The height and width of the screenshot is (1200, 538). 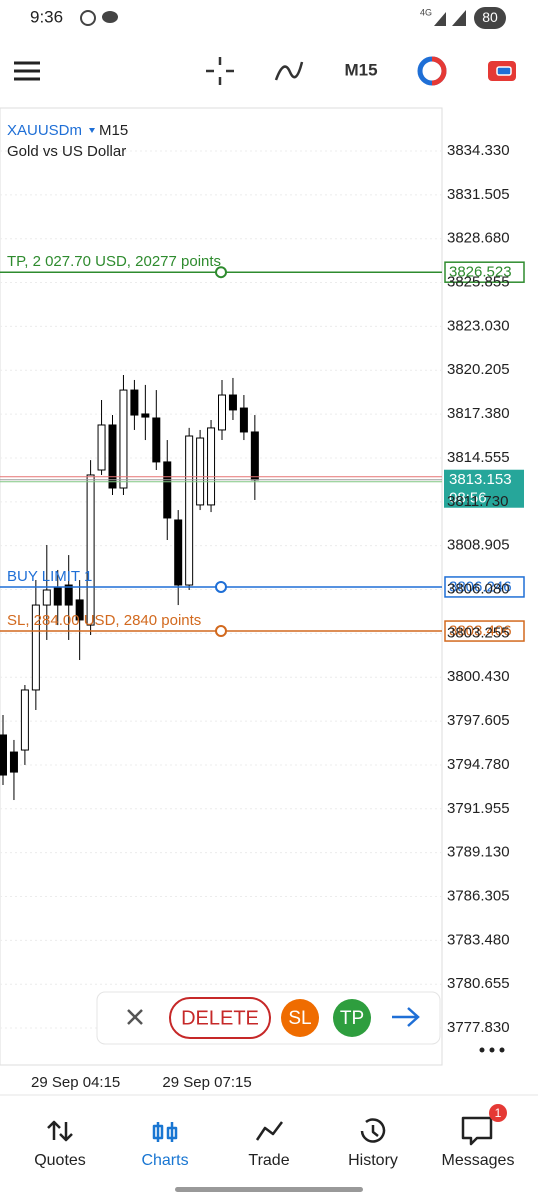 What do you see at coordinates (88, 18) in the screenshot?
I see `whatsapp-icon` at bounding box center [88, 18].